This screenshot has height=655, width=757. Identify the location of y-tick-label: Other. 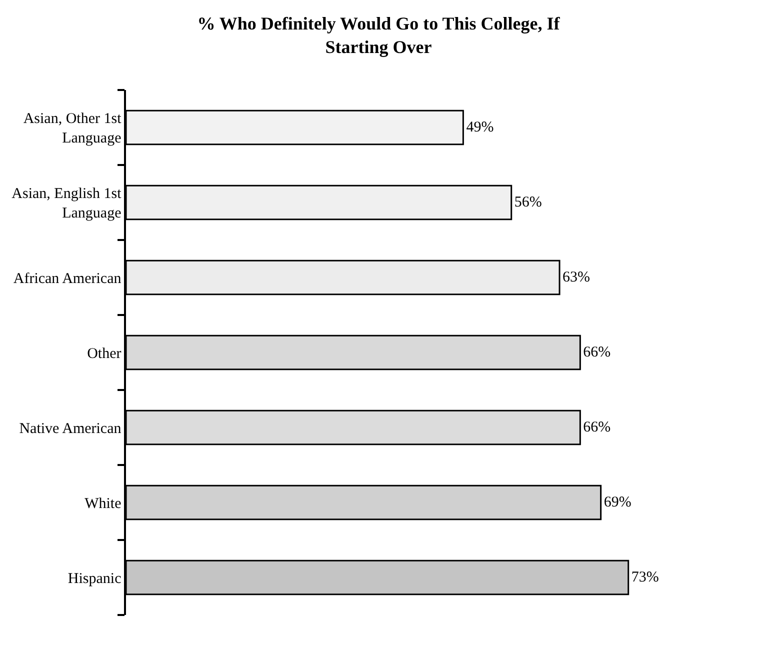
(104, 354).